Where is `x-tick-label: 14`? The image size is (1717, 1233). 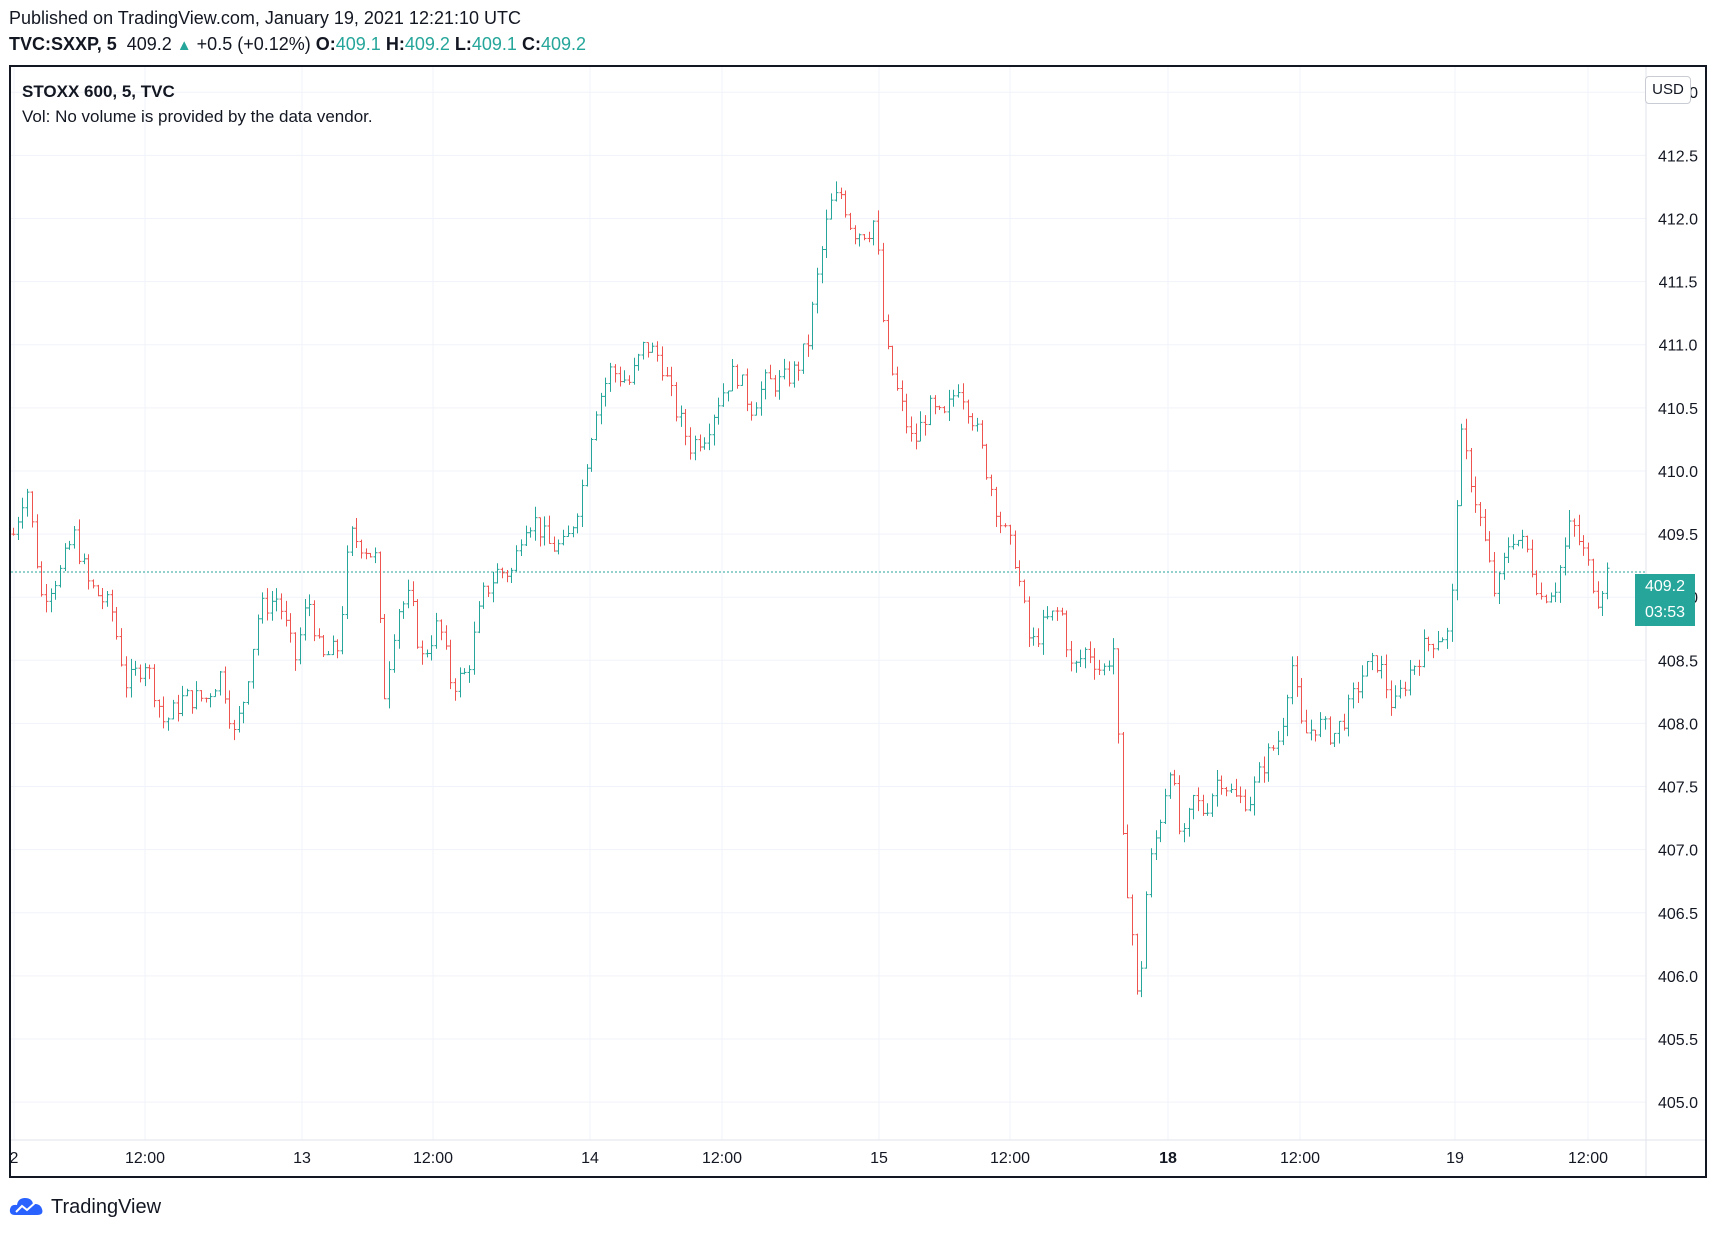
x-tick-label: 14 is located at coordinates (590, 1158).